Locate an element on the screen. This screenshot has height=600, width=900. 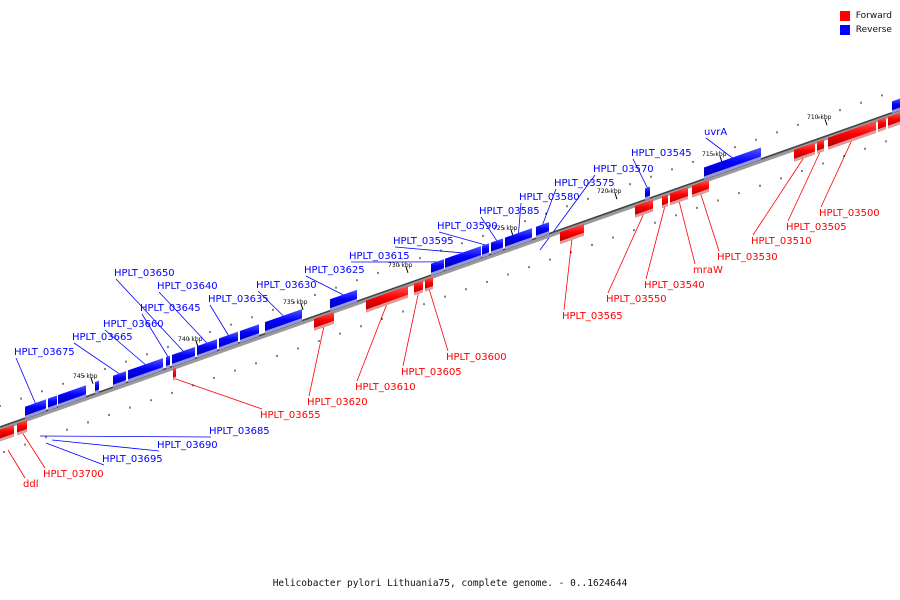
gene-hplt_03700-leader is located at coordinates (33, 450).